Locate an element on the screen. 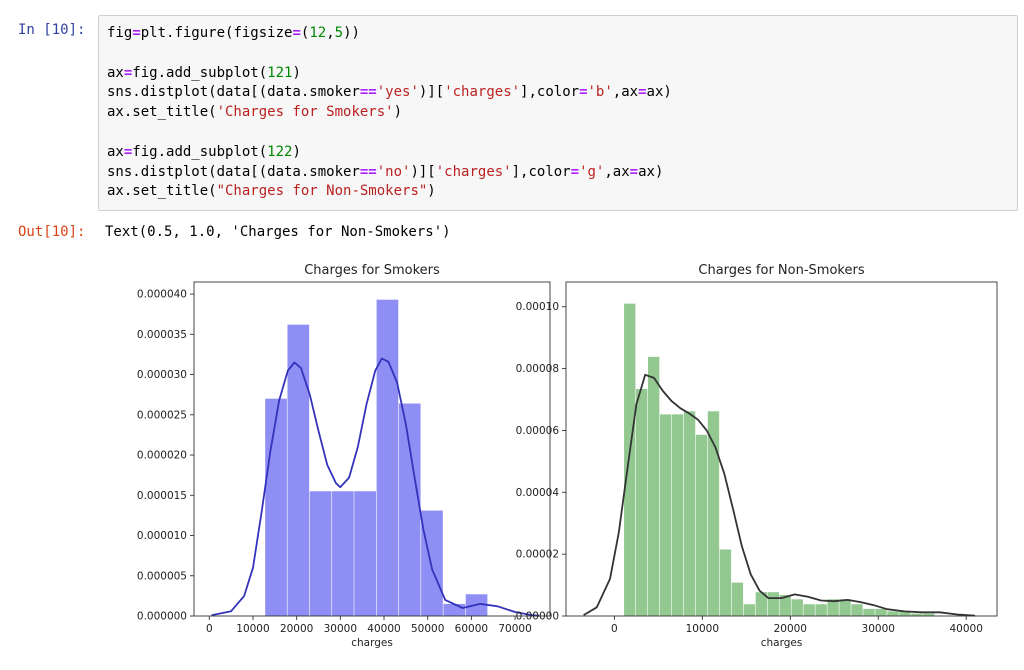 The width and height of the screenshot is (1024, 670). code-token: ax) is located at coordinates (650, 172).